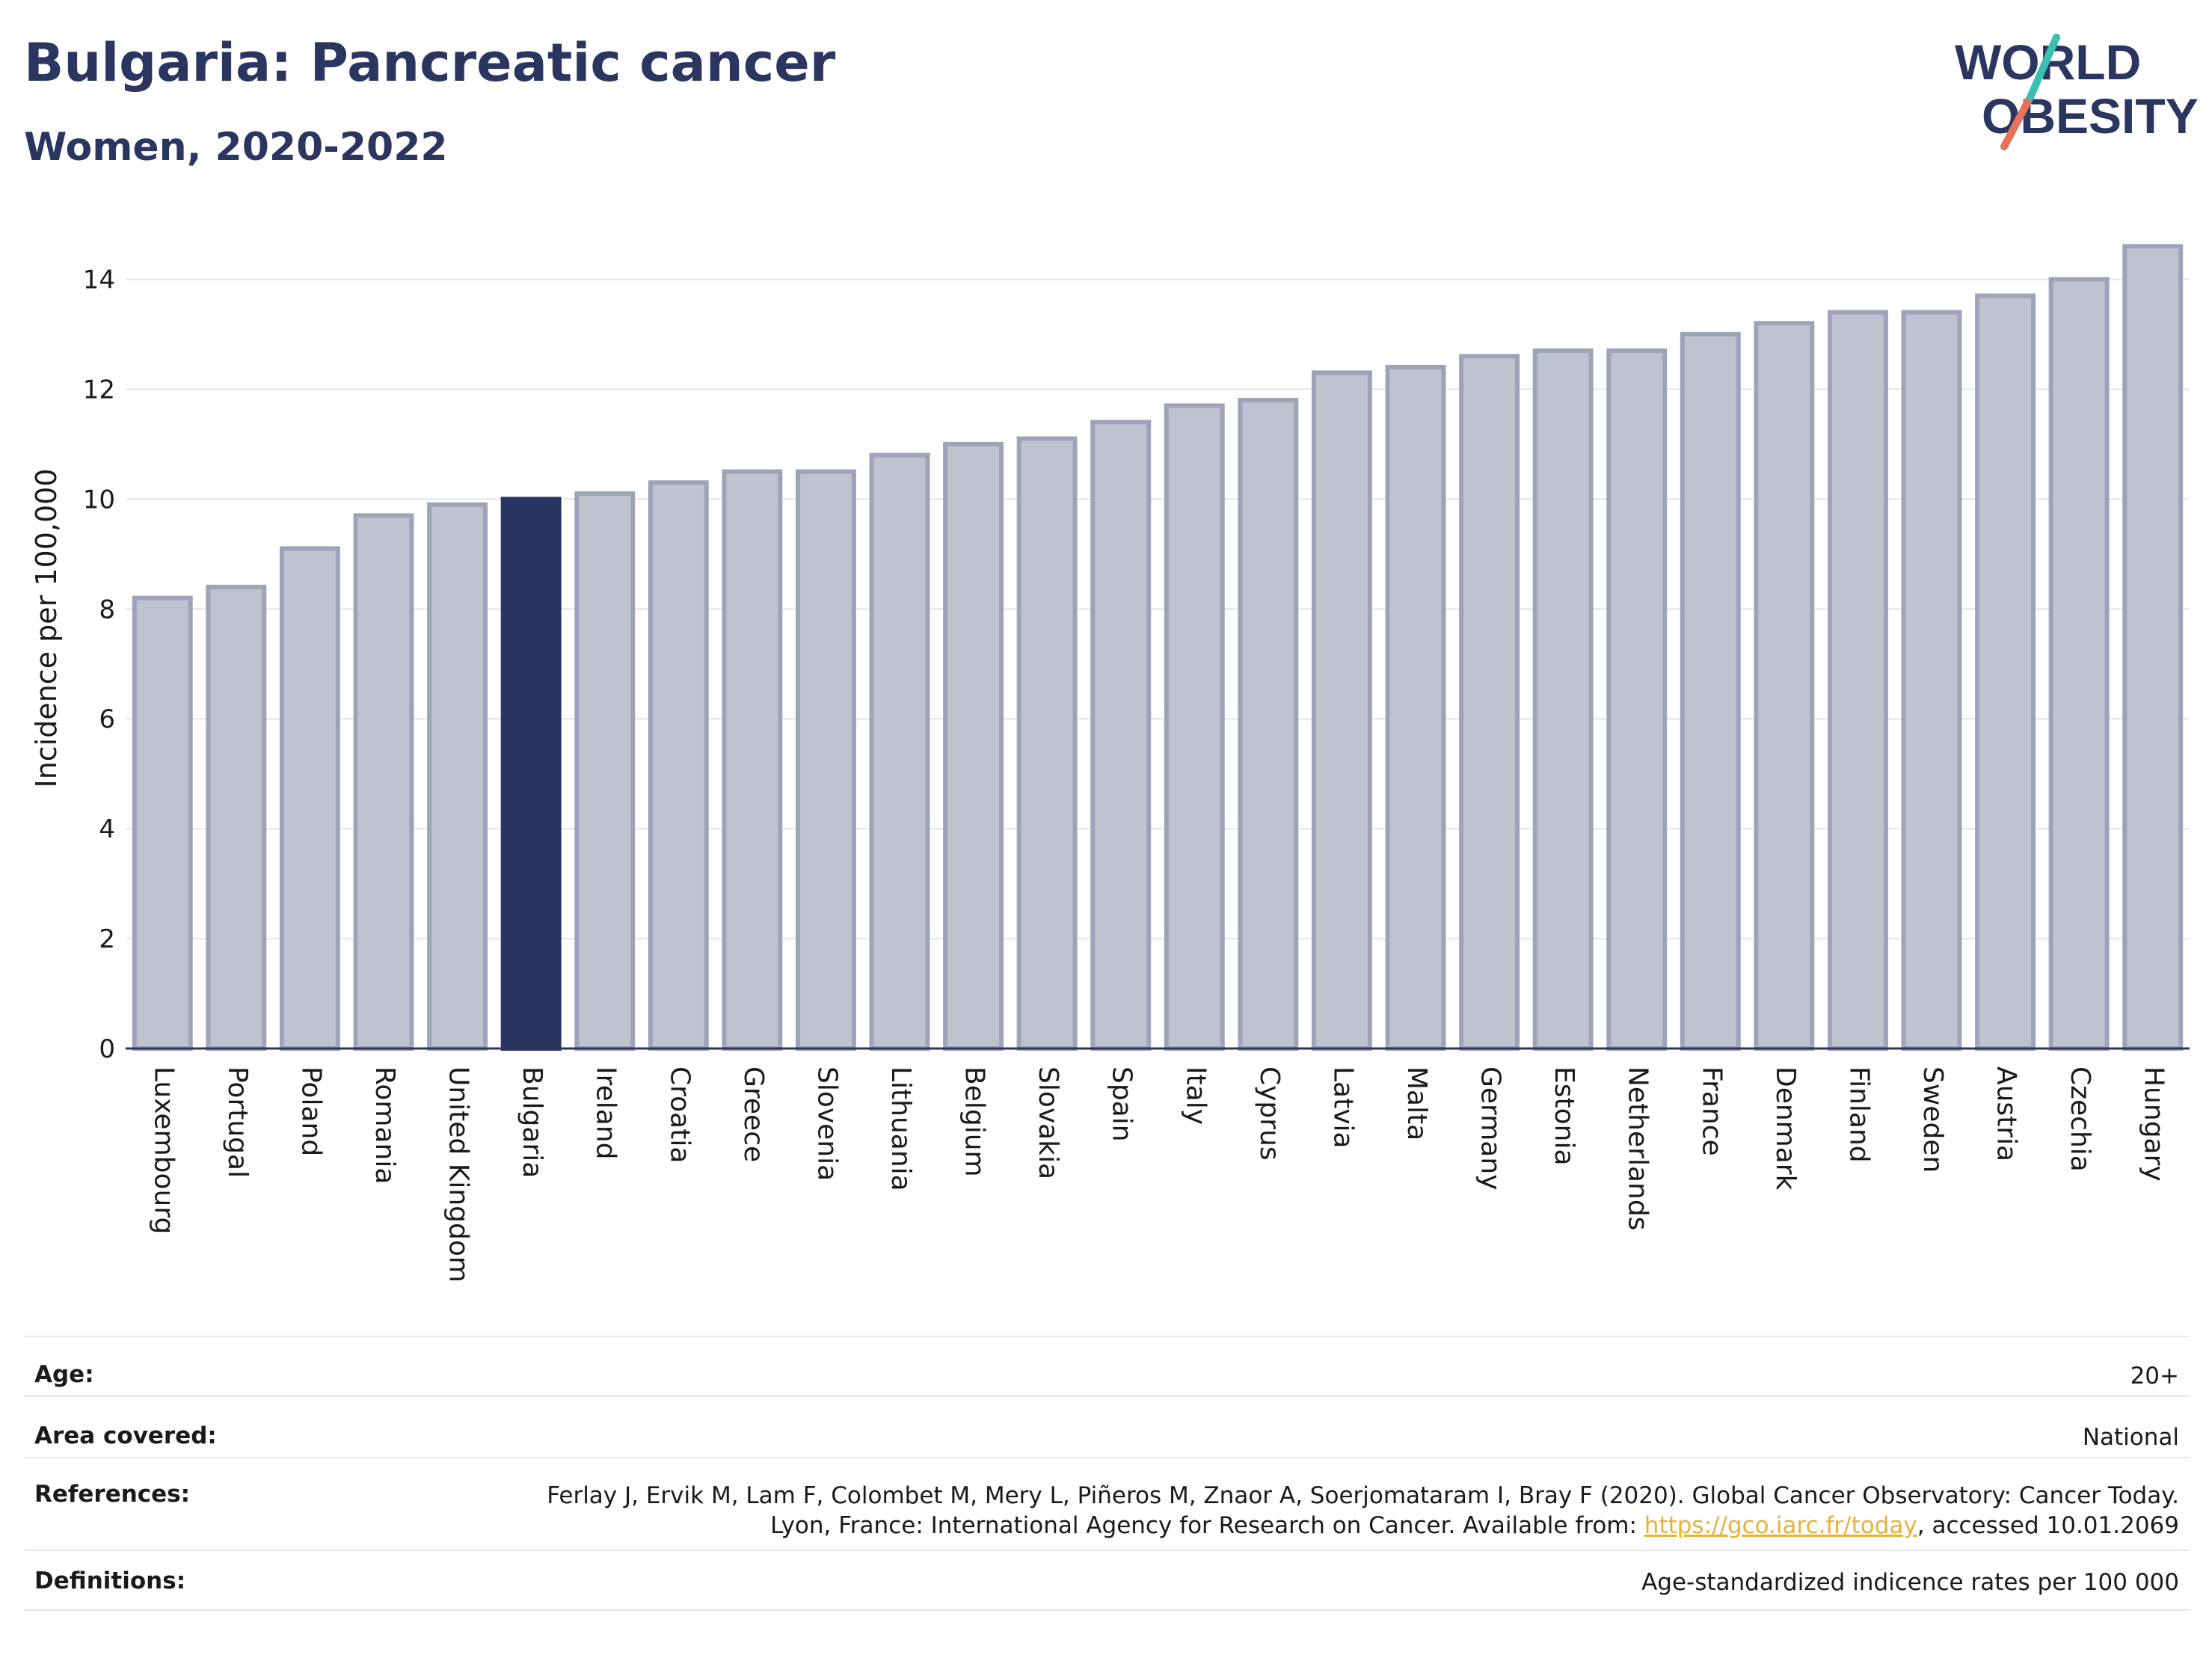 The width and height of the screenshot is (2212, 1655). Describe the element at coordinates (2006, 1113) in the screenshot. I see `x-tick-label: Austria` at that location.